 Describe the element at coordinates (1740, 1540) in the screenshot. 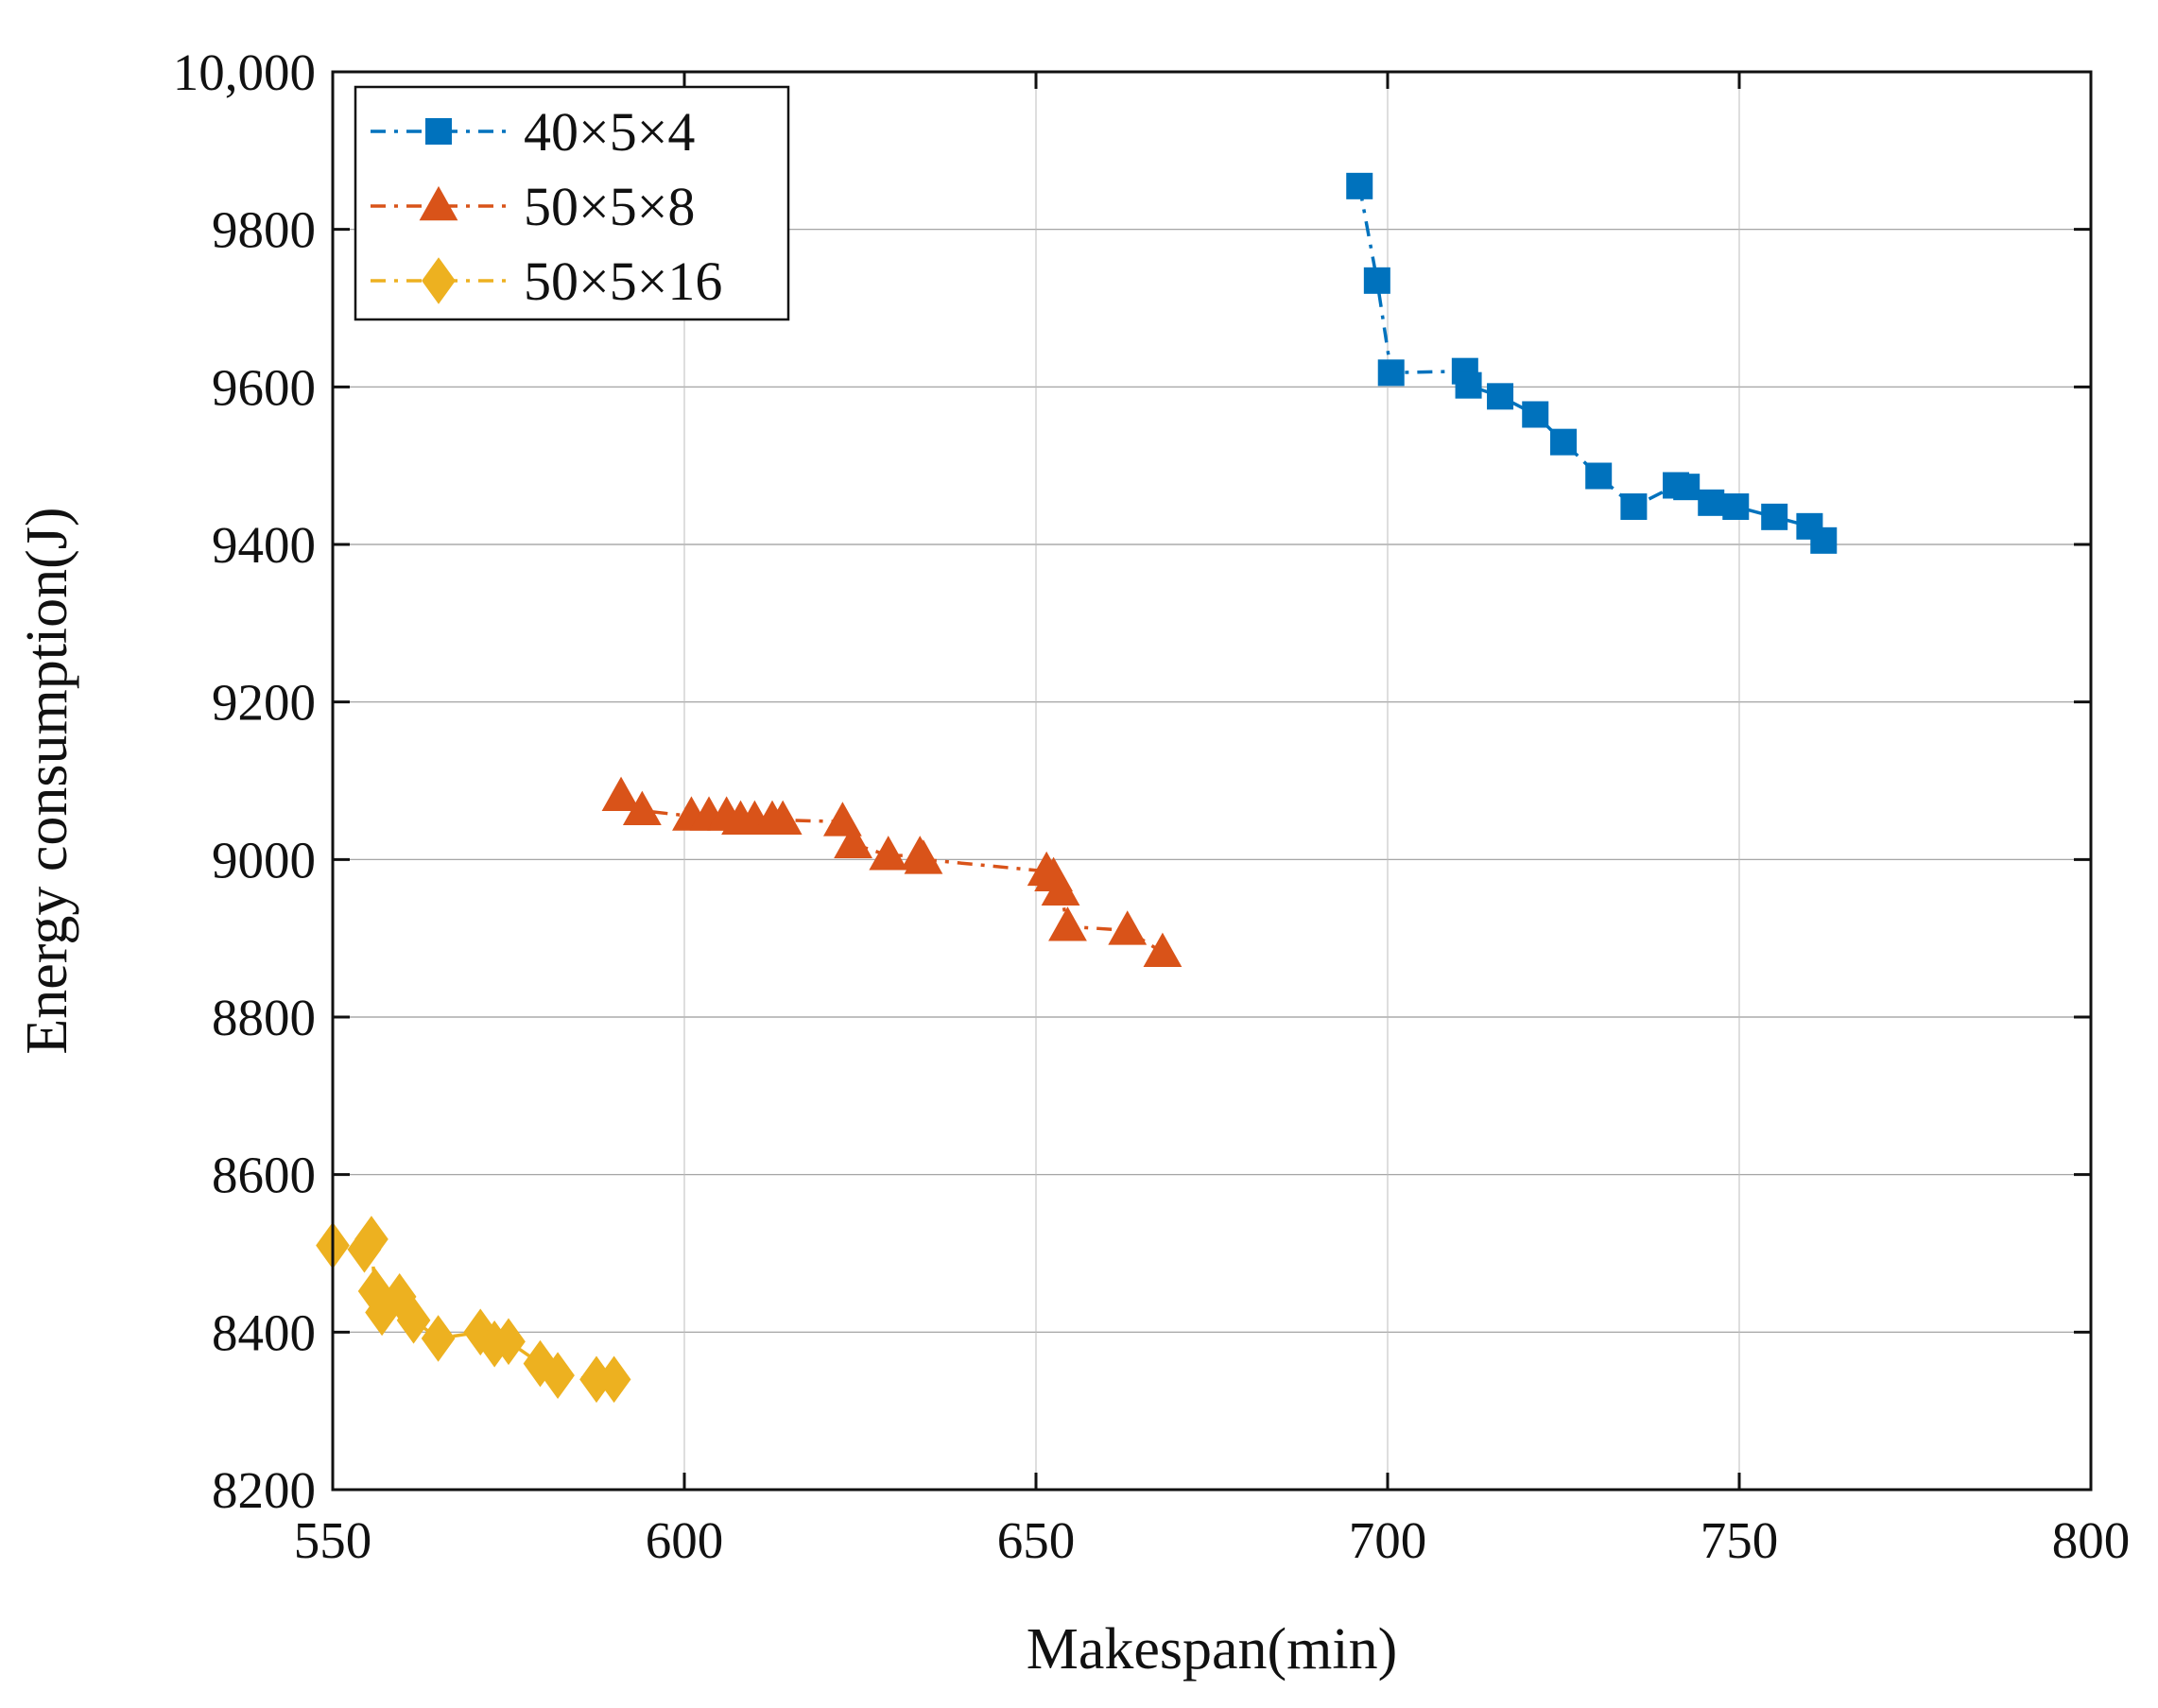

I see `x-tick-label: 750` at that location.